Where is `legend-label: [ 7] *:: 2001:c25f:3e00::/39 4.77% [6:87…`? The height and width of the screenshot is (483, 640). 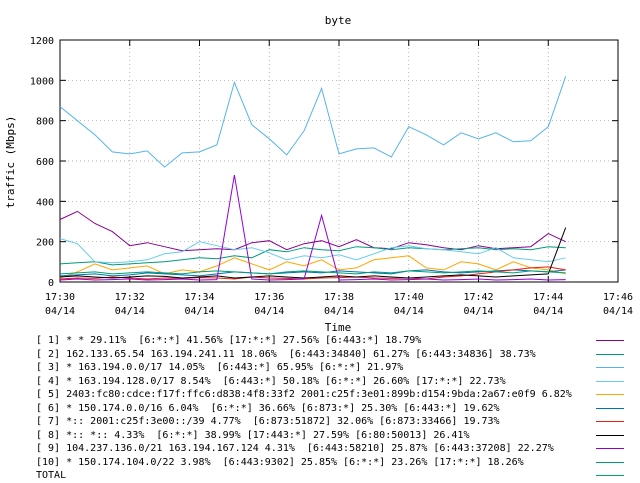 legend-label: [ 7] *:: 2001:c25f:3e00::/39 4.77% [6:87… is located at coordinates (268, 421).